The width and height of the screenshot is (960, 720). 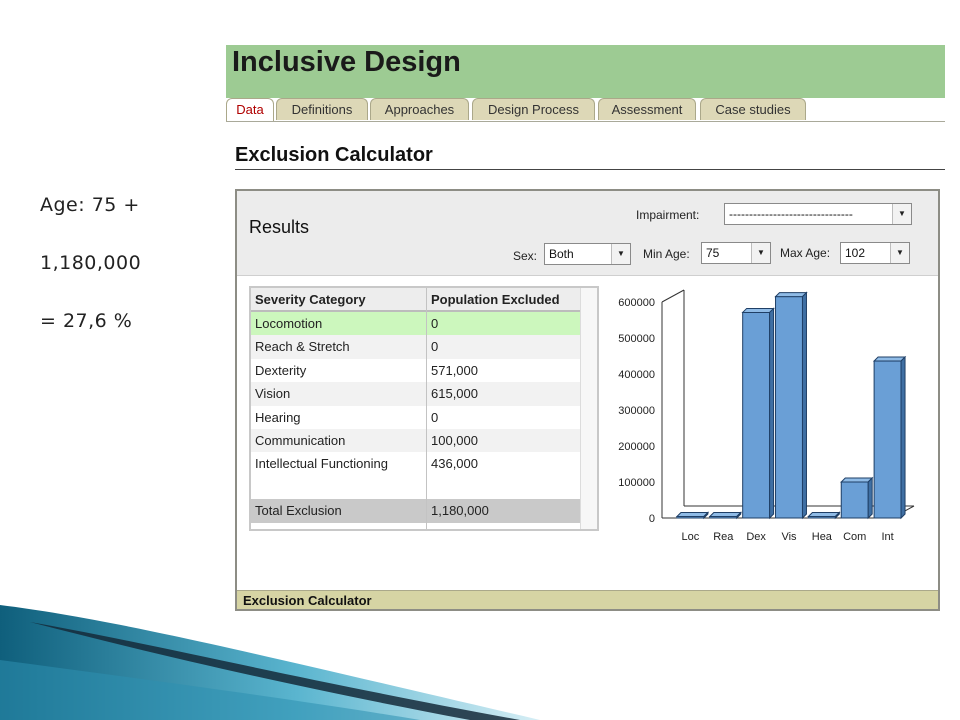 What do you see at coordinates (416, 511) in the screenshot?
I see `table-total-row: Total Exclusion 1,180,000` at bounding box center [416, 511].